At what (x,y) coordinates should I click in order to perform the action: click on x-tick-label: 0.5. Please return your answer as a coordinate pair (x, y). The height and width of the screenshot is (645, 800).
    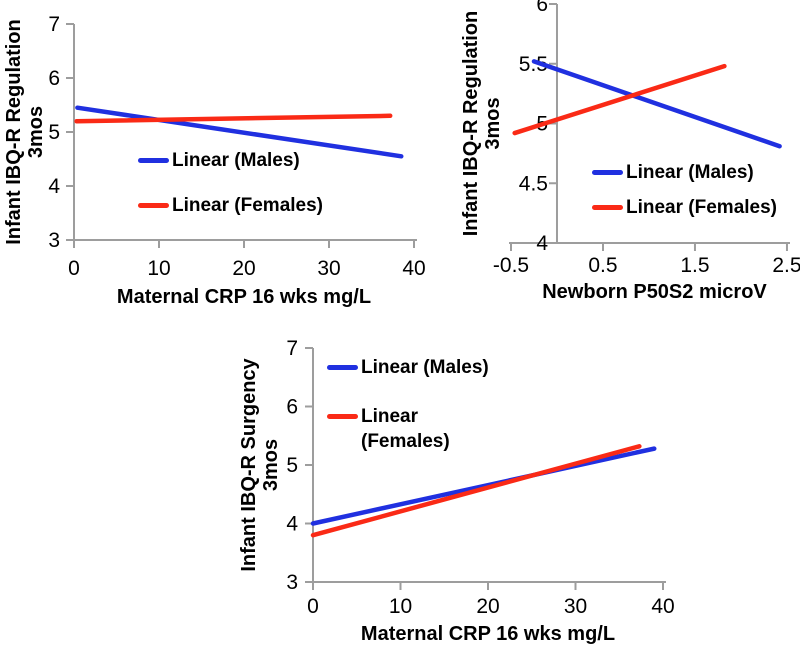
    Looking at the image, I should click on (602, 265).